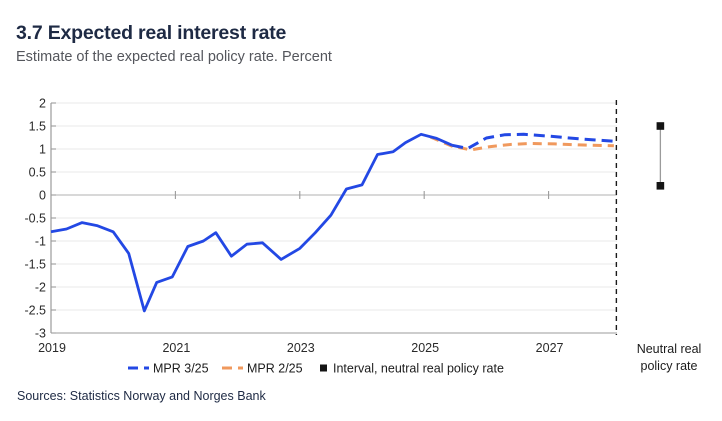  I want to click on legend-label-3: Interval, neutral real policy rate, so click(418, 369).